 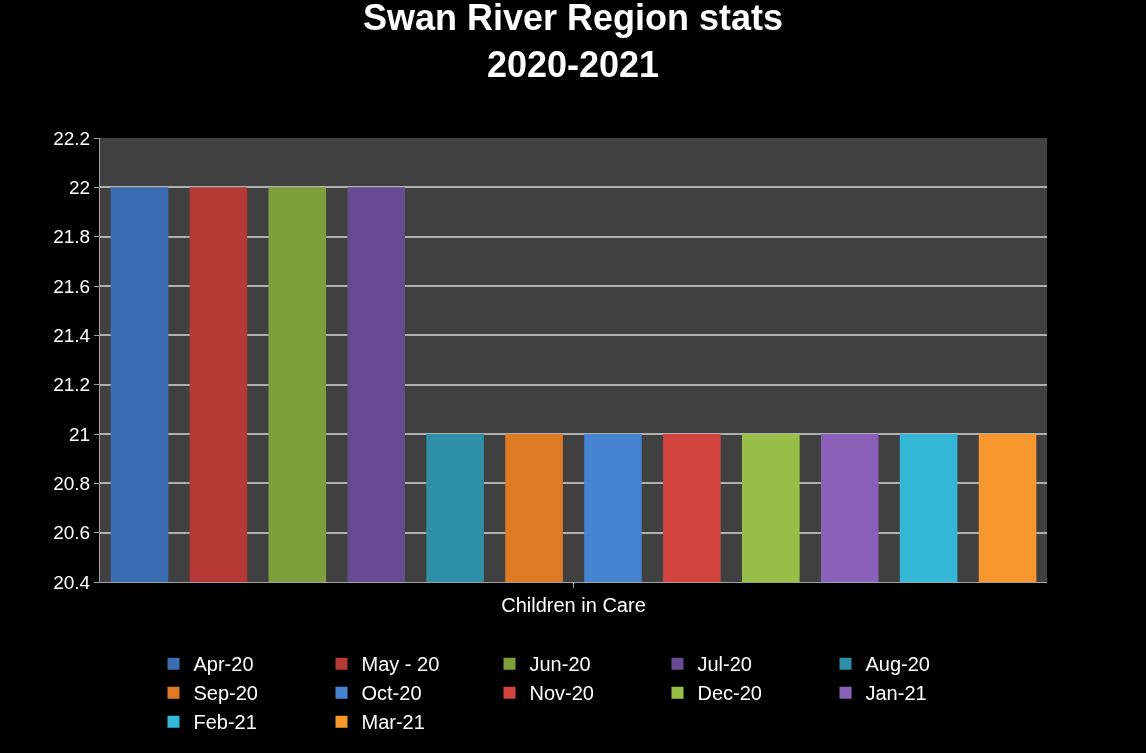 I want to click on y-tick-label: 20.8, so click(x=72, y=483).